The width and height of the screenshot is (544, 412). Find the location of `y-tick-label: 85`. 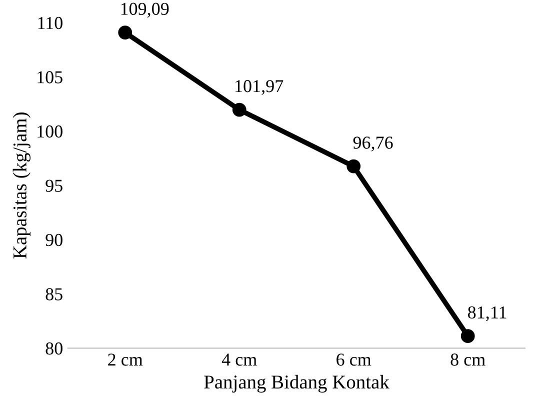

y-tick-label: 85 is located at coordinates (54, 294).